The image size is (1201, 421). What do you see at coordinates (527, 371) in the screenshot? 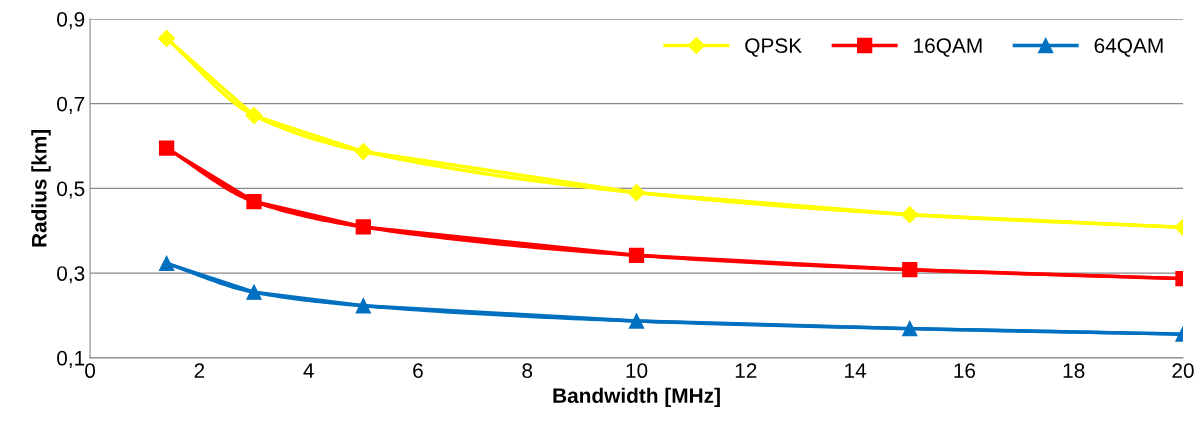
I see `x-tick-label: 8` at bounding box center [527, 371].